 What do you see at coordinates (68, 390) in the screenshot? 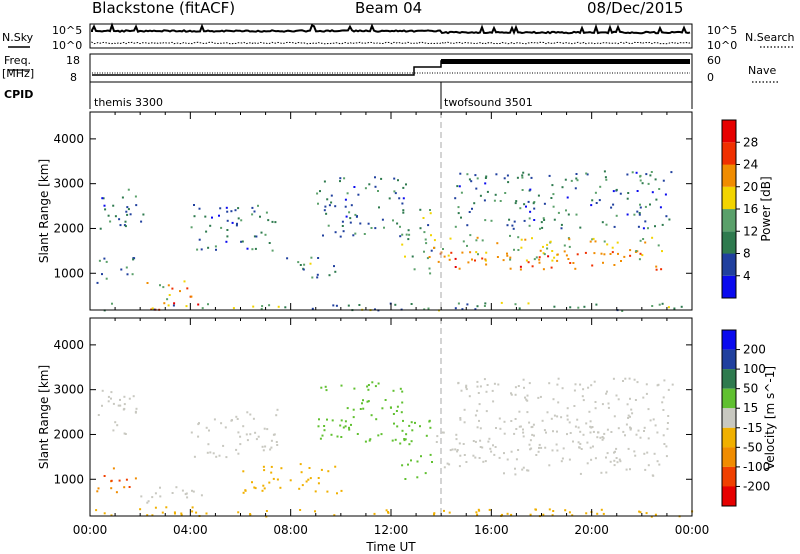
I see `y-tick-label: 3000` at bounding box center [68, 390].